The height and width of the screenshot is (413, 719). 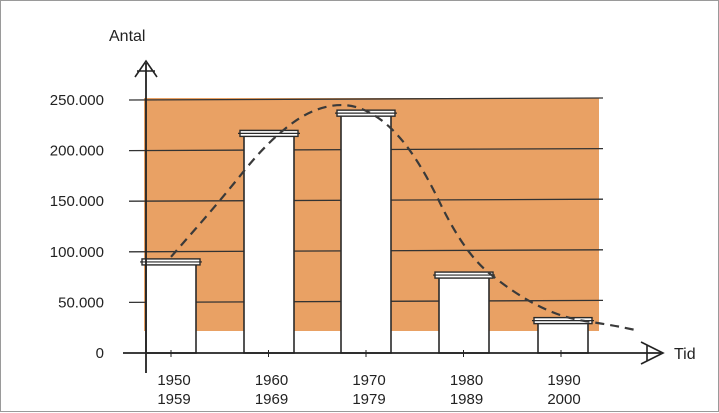 What do you see at coordinates (77, 151) in the screenshot?
I see `y-tick-label: 200.000` at bounding box center [77, 151].